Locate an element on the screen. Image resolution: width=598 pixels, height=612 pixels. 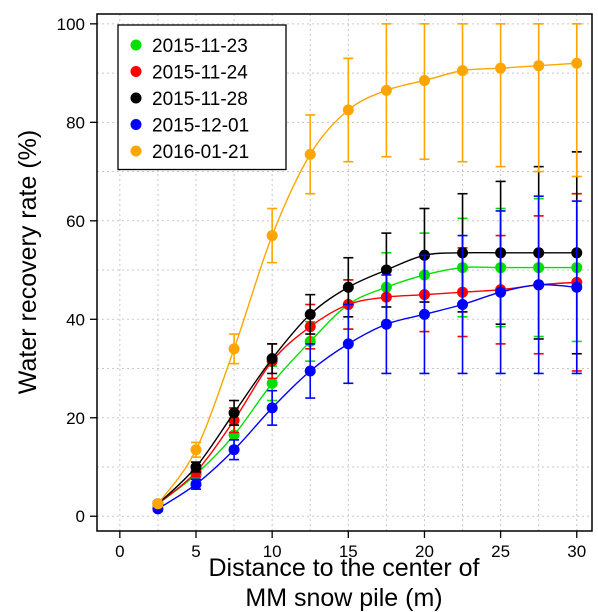
legend-label: 2015-11-23 is located at coordinates (200, 46).